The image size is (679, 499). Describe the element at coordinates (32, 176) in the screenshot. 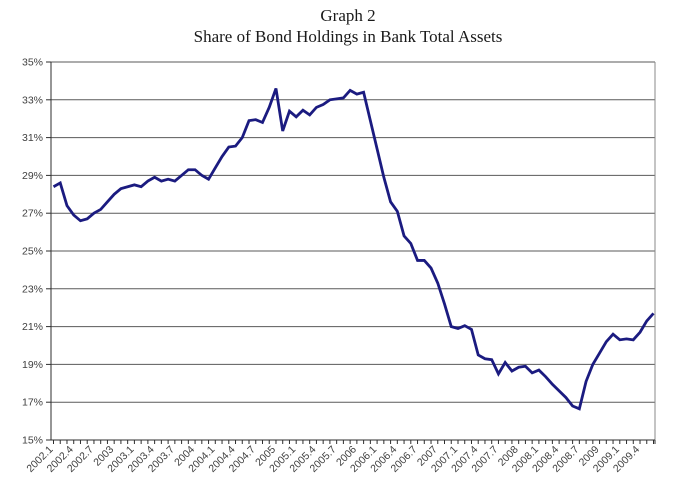

I see `y-axis-label: 29%` at that location.